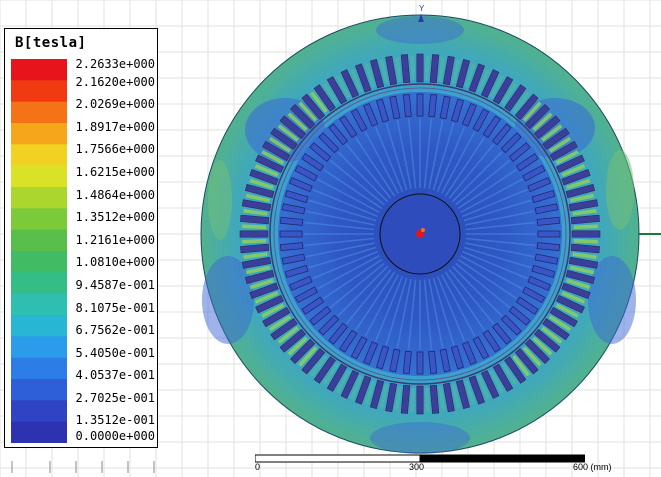 The width and height of the screenshot is (661, 477). Describe the element at coordinates (417, 467) in the screenshot. I see `scale-label-300: 300` at that location.